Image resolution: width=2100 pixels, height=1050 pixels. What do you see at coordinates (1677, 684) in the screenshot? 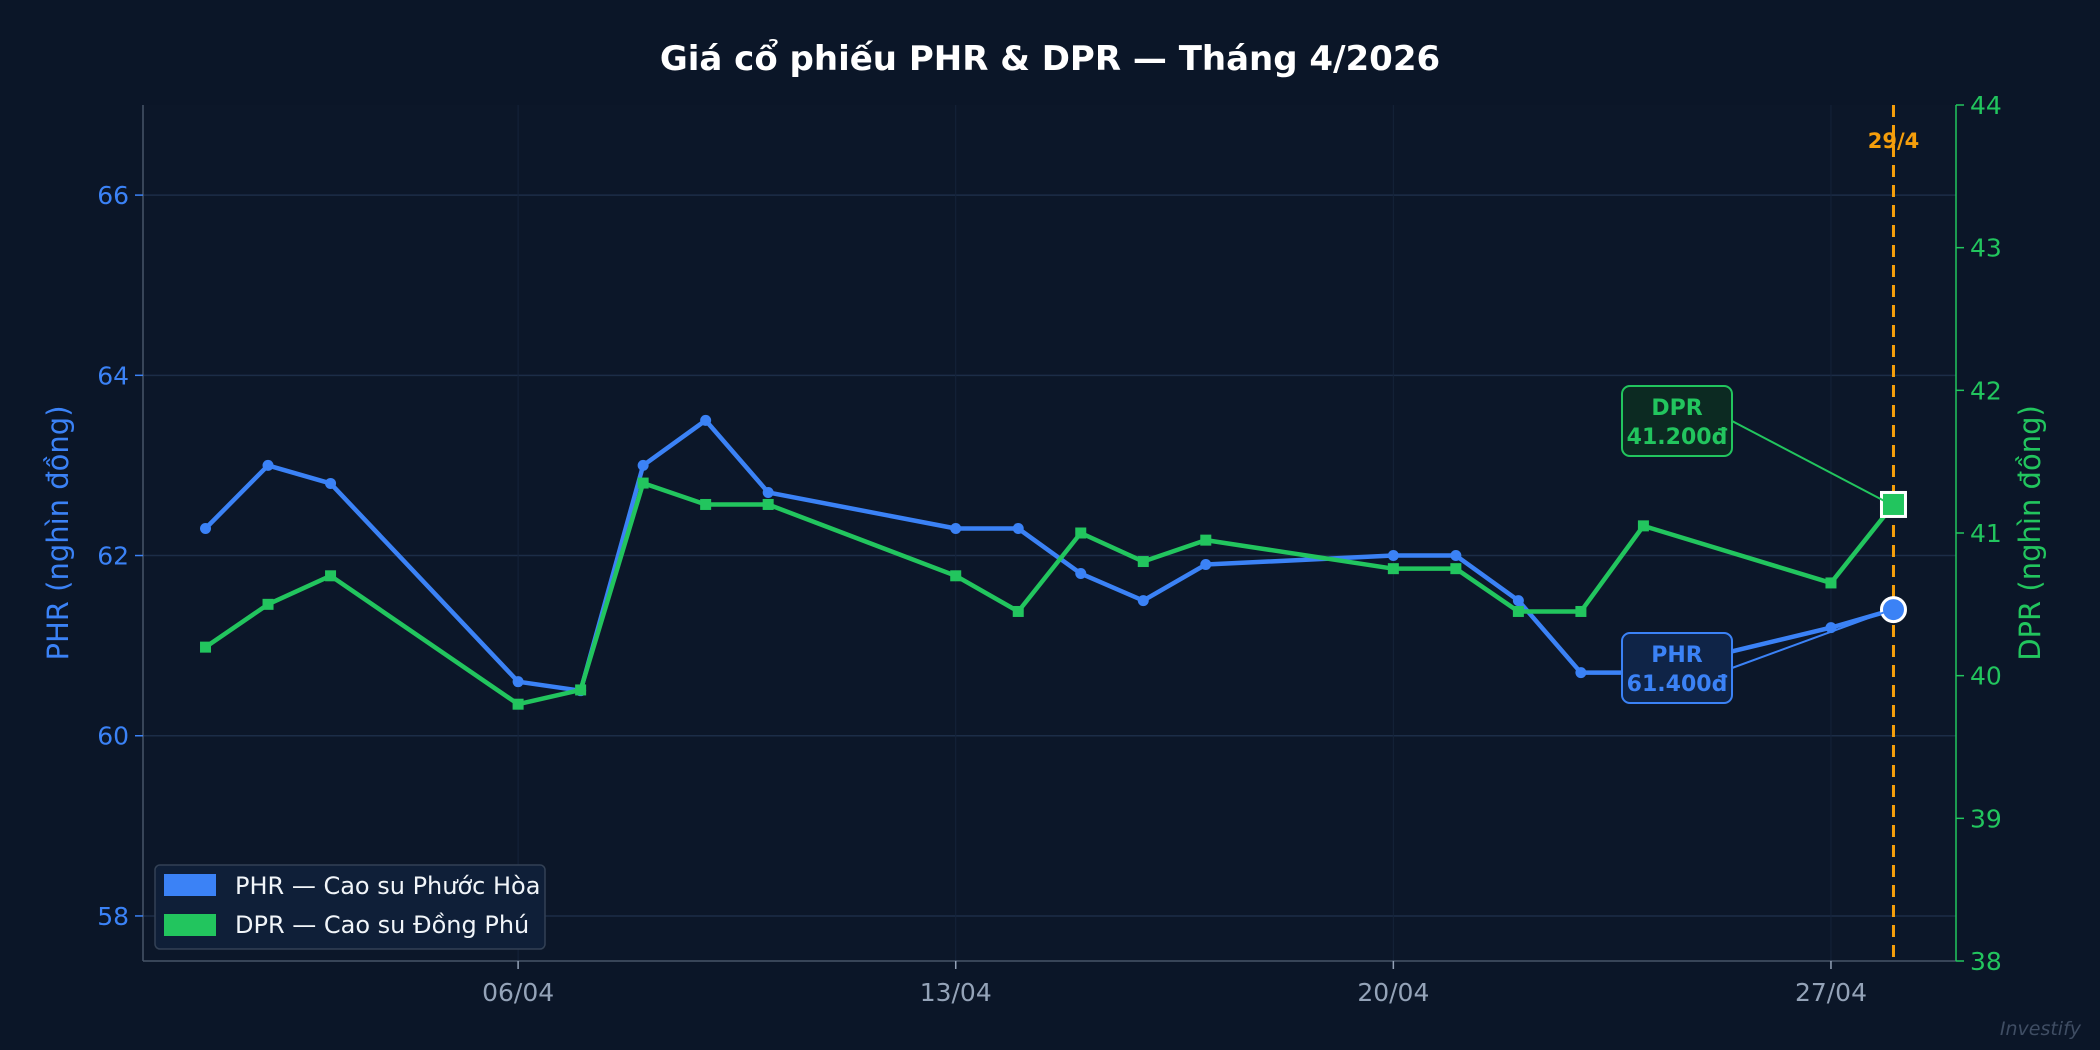
I see `annotation-value-phr: 61.400đ` at bounding box center [1677, 684].